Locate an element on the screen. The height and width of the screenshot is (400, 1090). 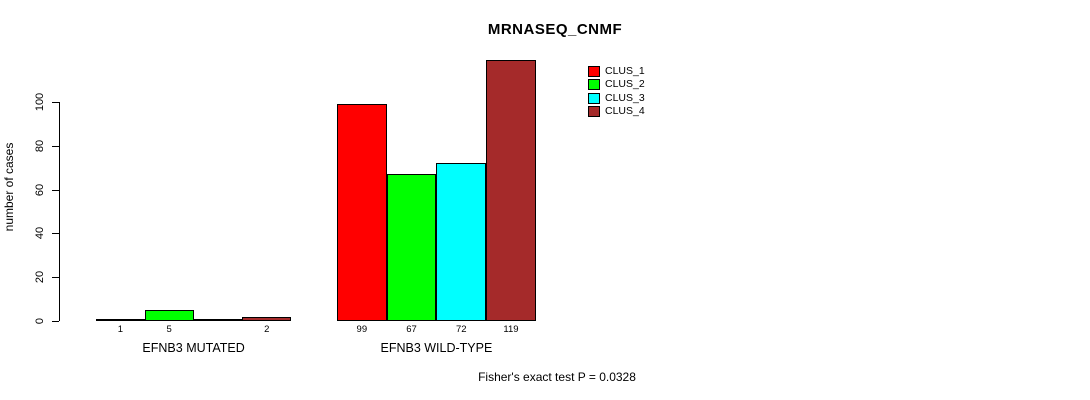
y-axis-tick-label: 100 is located at coordinates (40, 102).